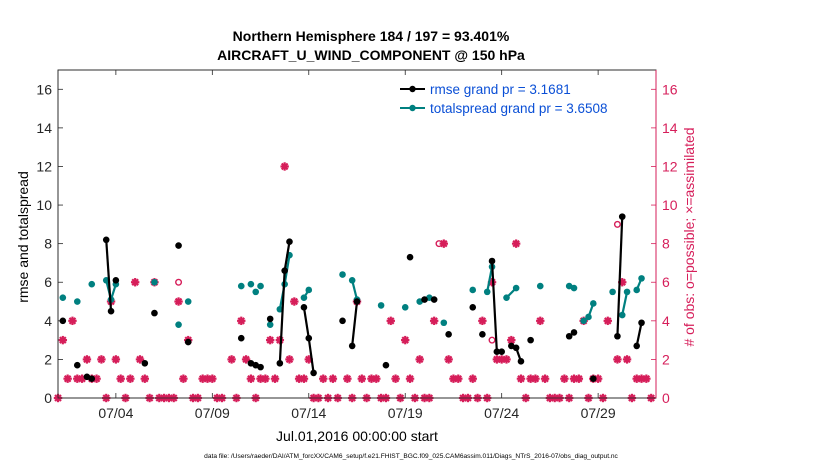 This screenshot has height=470, width=830. I want to click on y-left-tick-label: 12, so click(44, 166).